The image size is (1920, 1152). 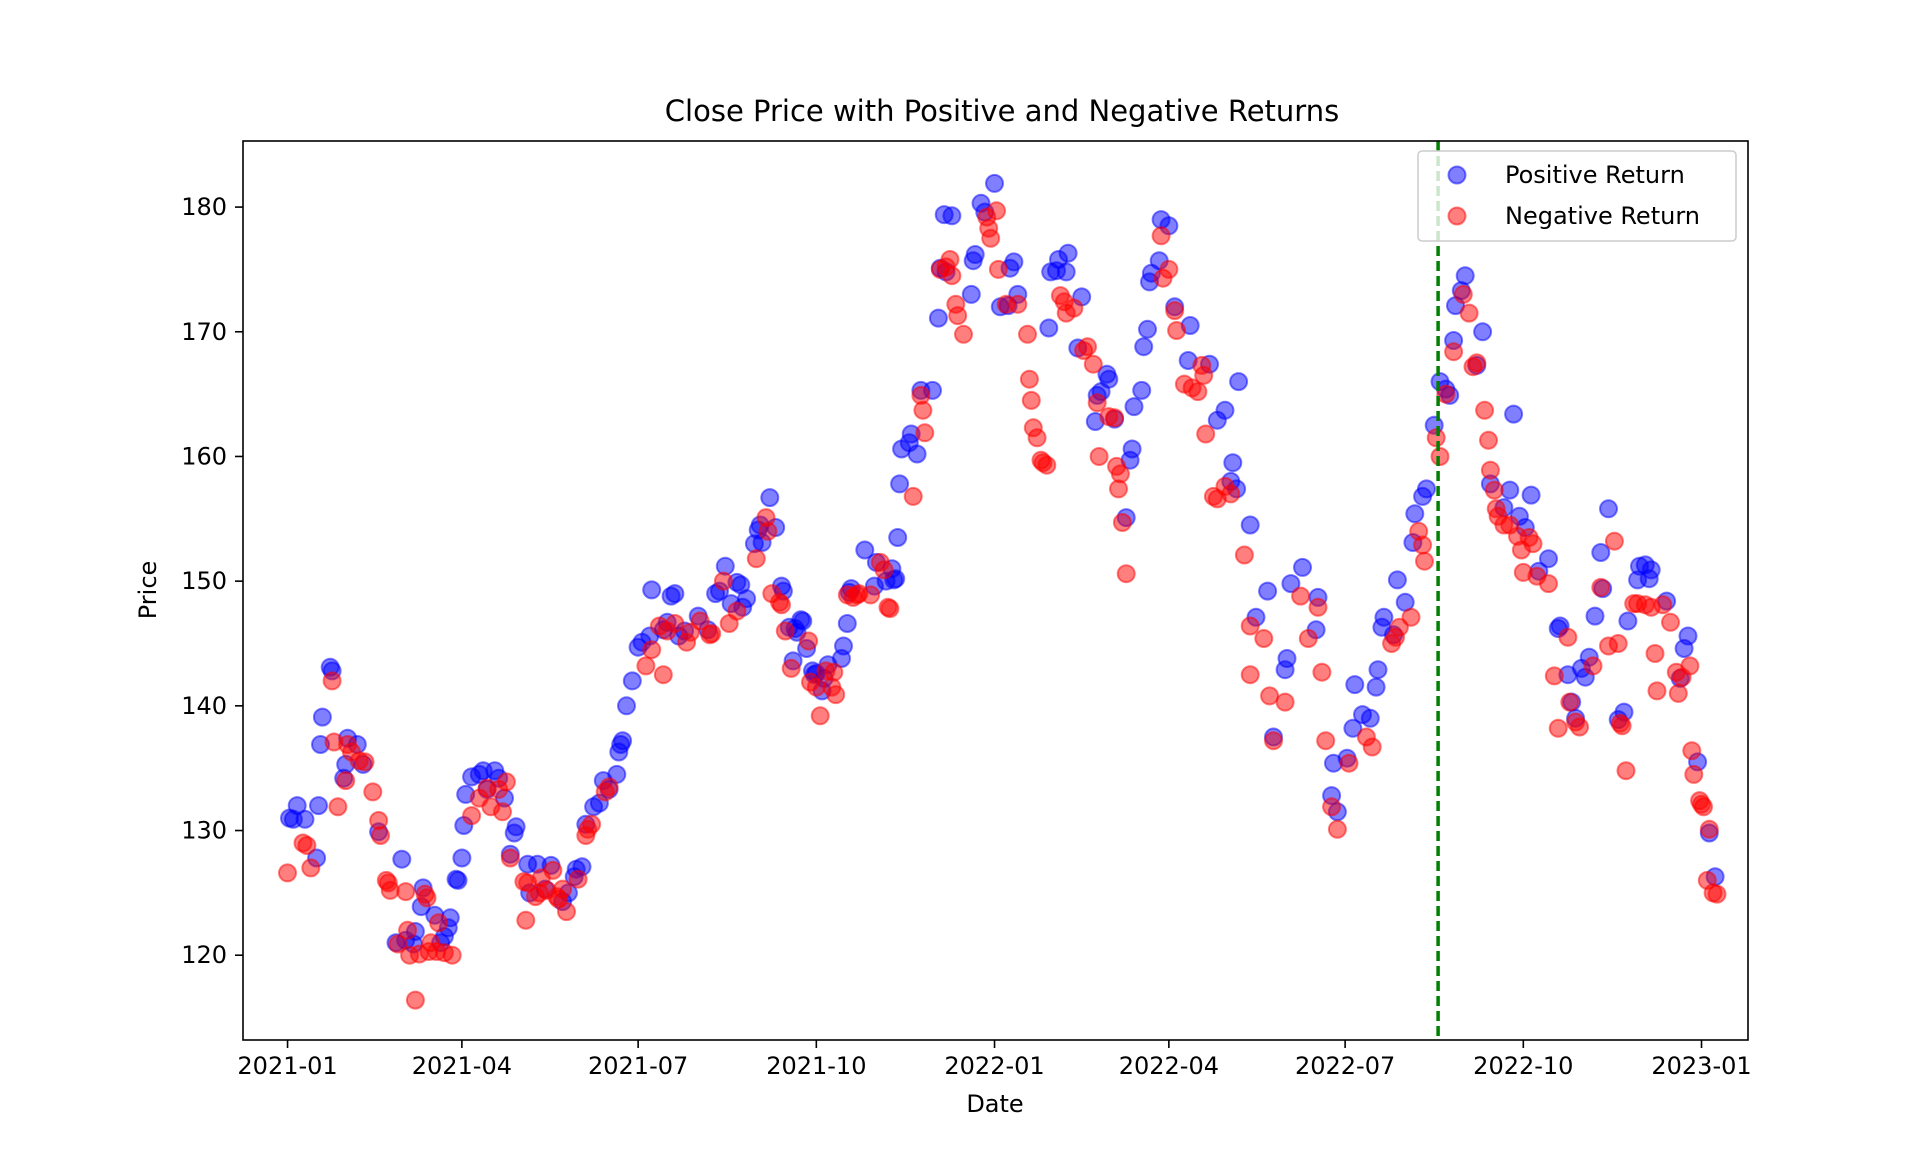 I want to click on y-tick-label: 120, so click(x=204, y=955).